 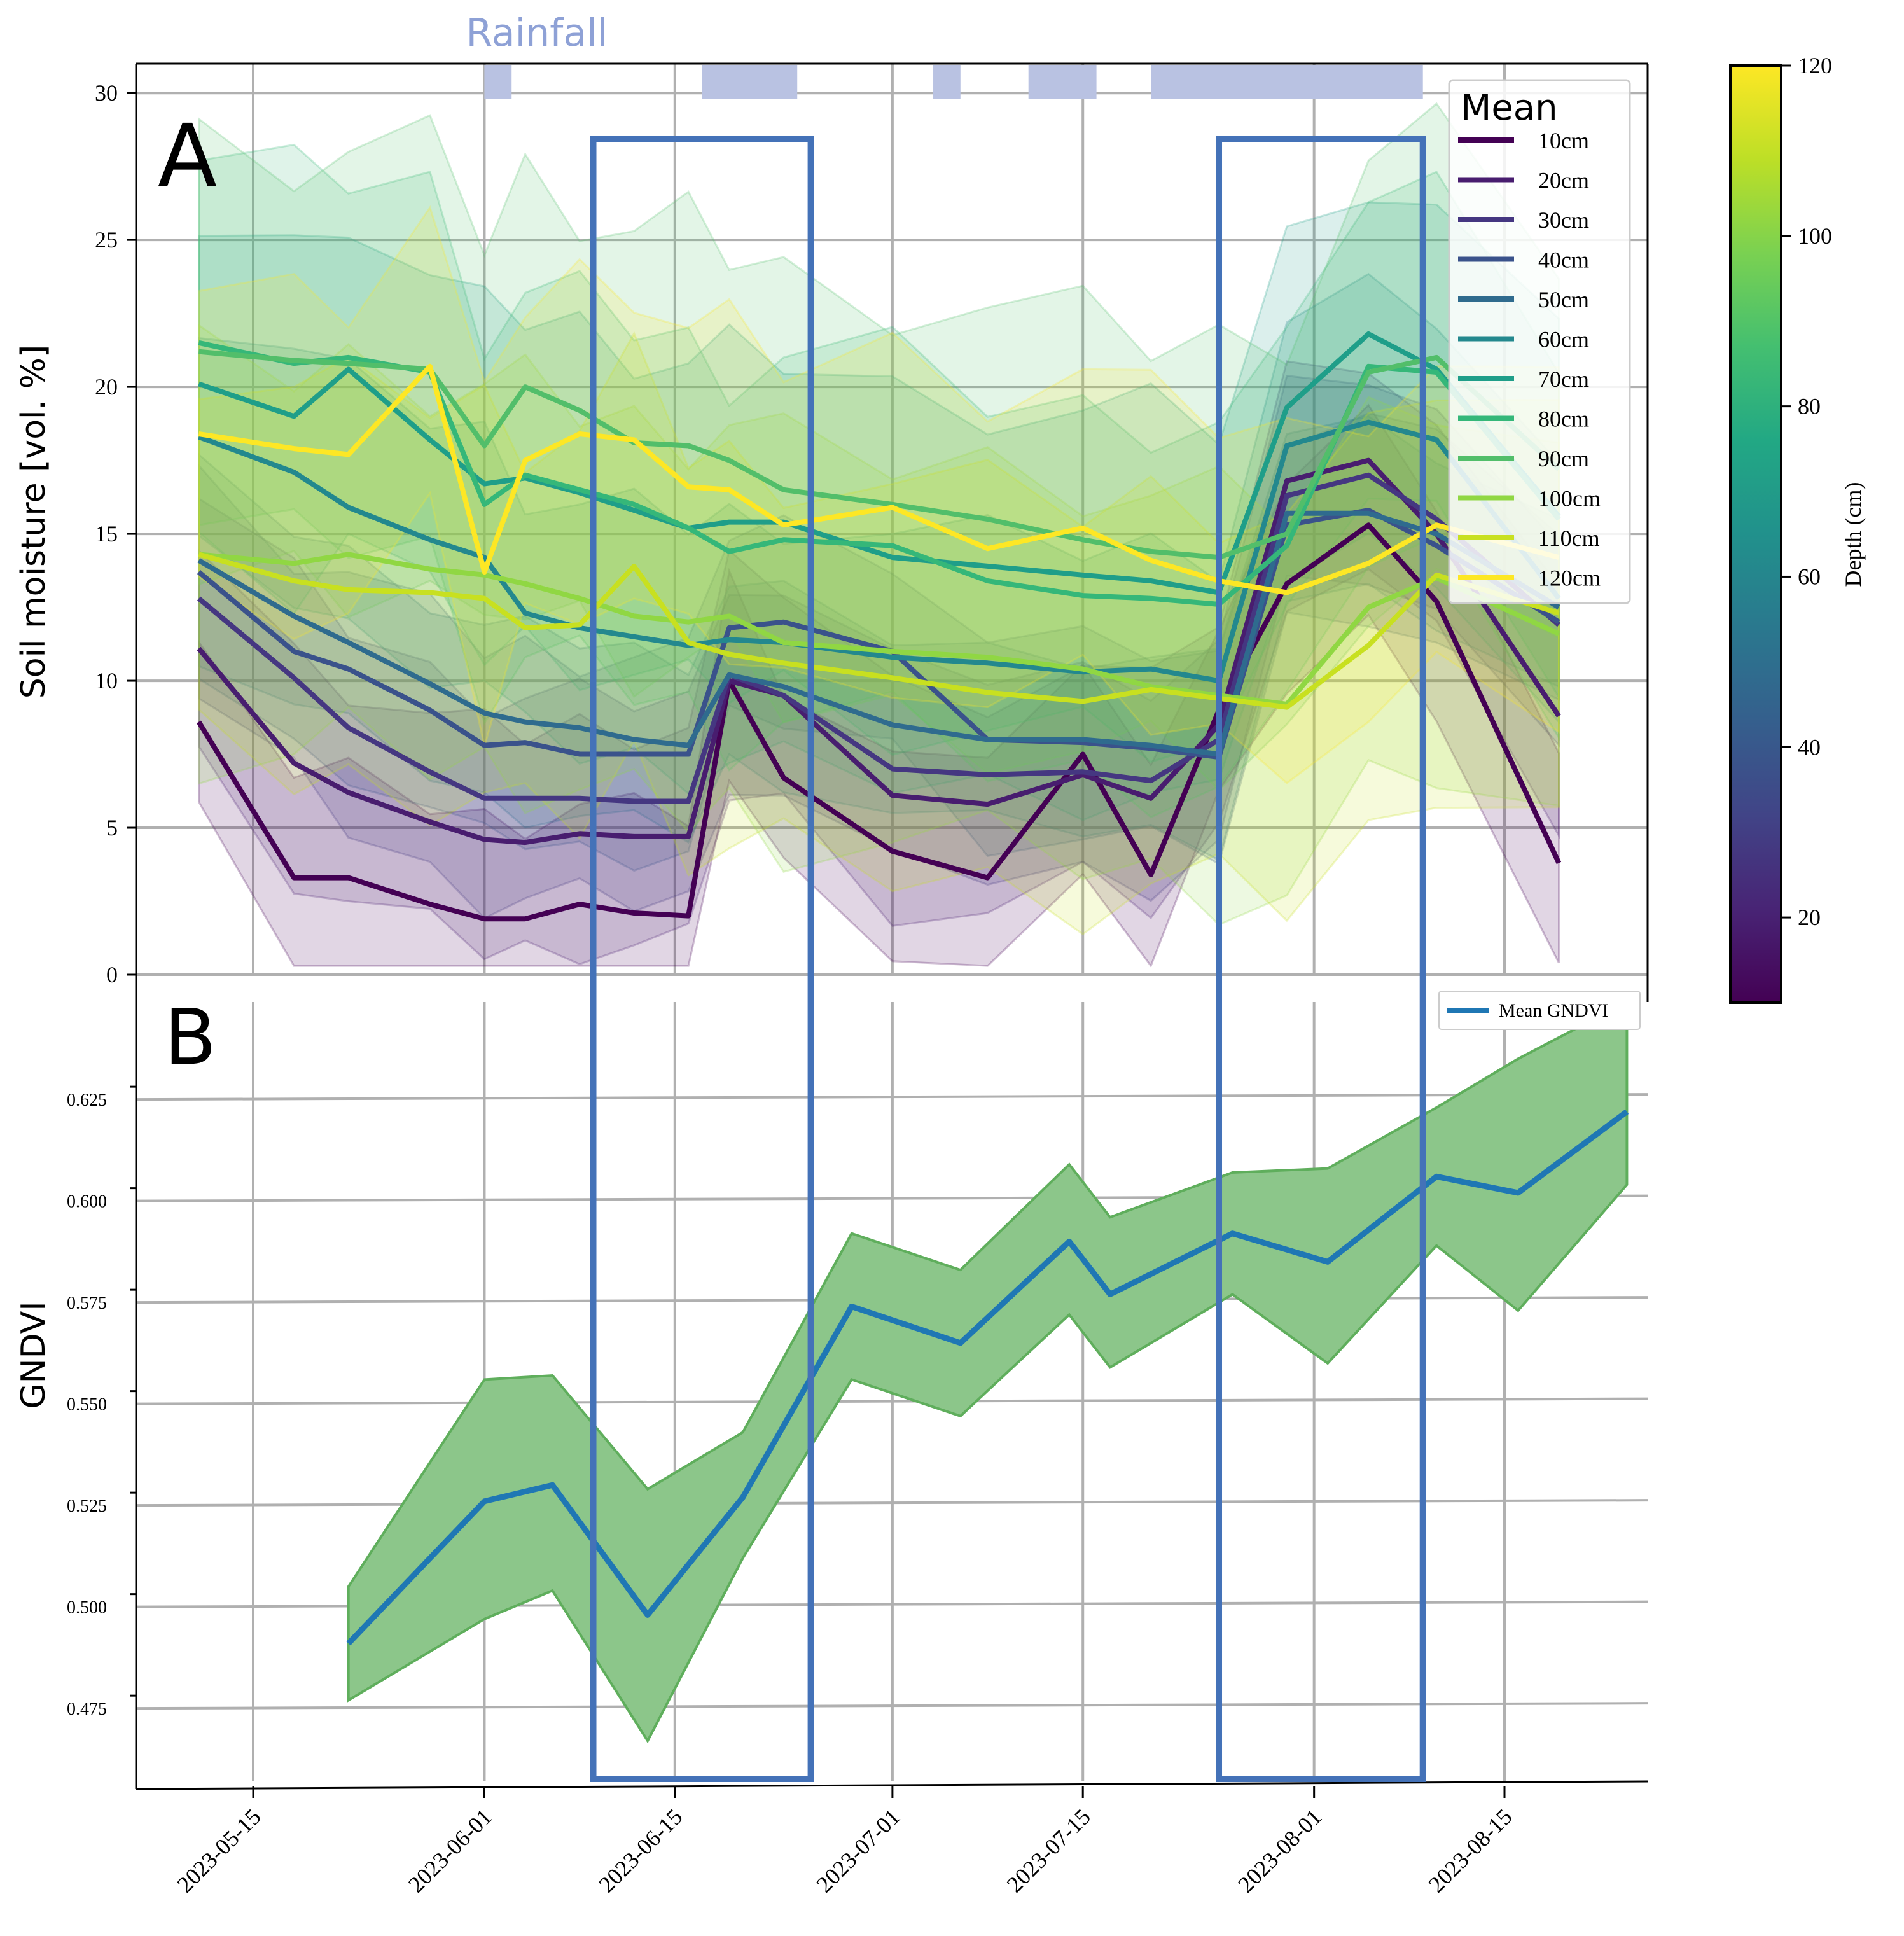 I want to click on series-line-120cm, so click(x=879, y=479).